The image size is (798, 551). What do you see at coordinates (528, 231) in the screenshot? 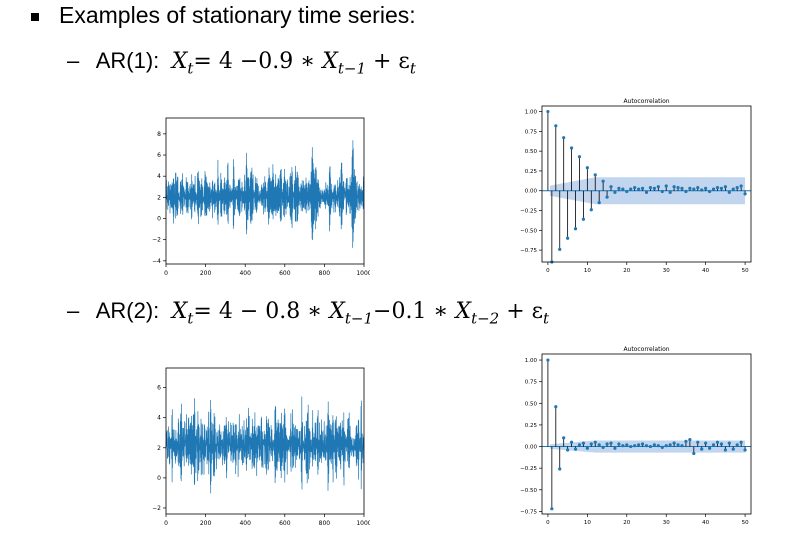
I see `y-tick-label: −0.50` at bounding box center [528, 231].